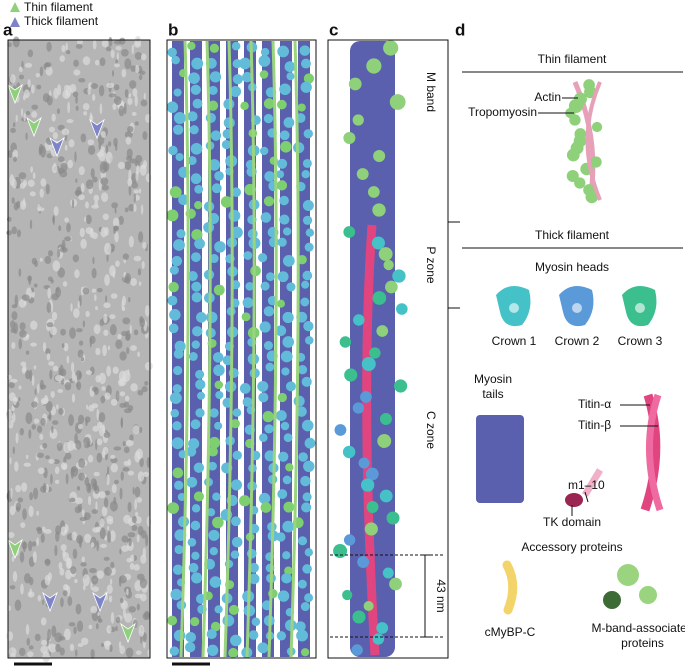  I want to click on callout-label: TK domain, so click(572, 522).